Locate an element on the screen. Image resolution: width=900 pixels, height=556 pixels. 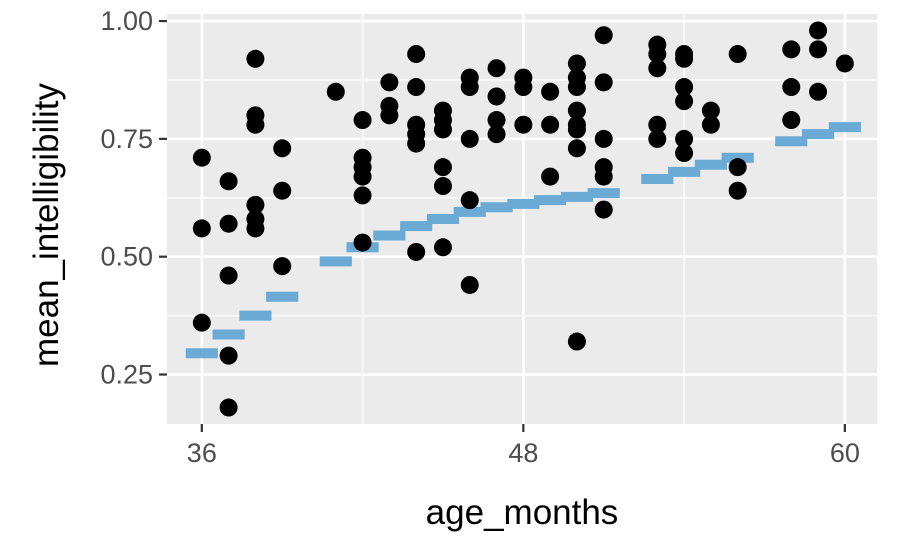
x-axis-title: age_months is located at coordinates (522, 512).